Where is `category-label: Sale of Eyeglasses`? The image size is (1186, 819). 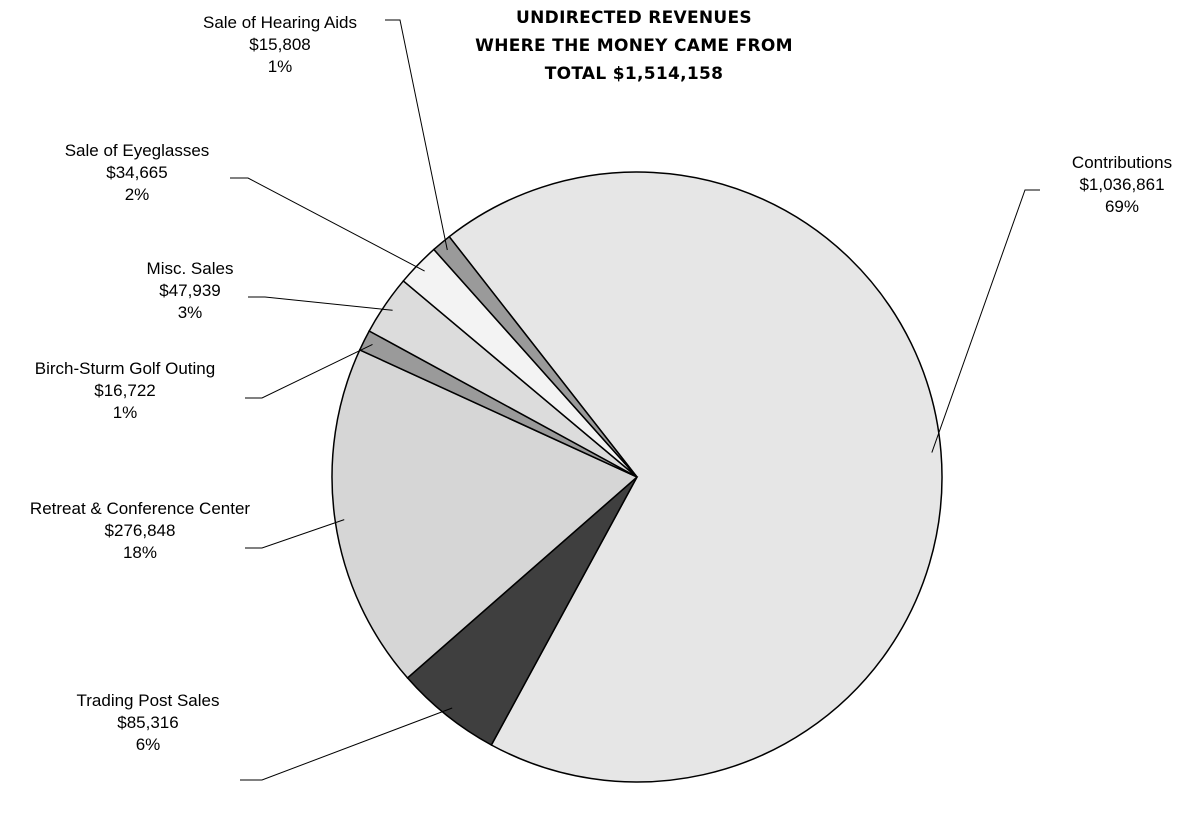
category-label: Sale of Eyeglasses is located at coordinates (137, 150).